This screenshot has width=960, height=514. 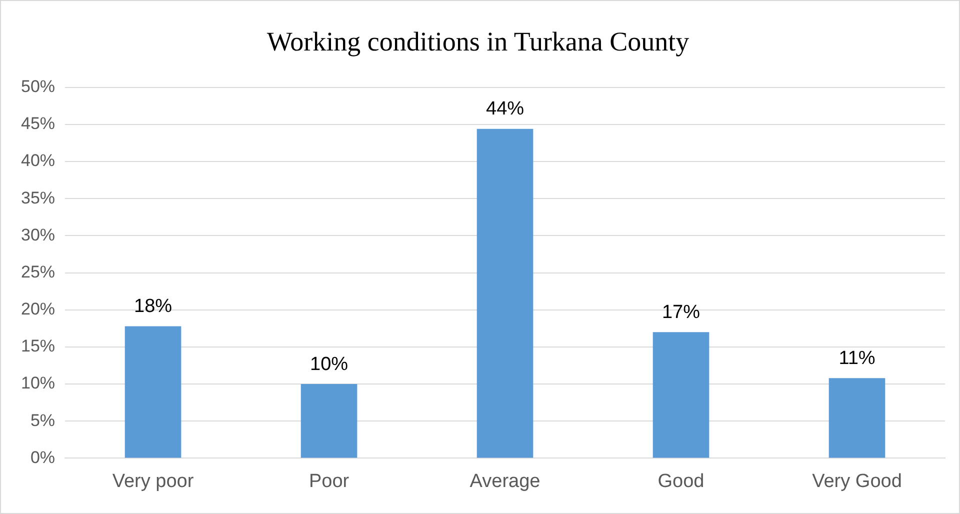 I want to click on y-tick-label: 15%, so click(x=38, y=346).